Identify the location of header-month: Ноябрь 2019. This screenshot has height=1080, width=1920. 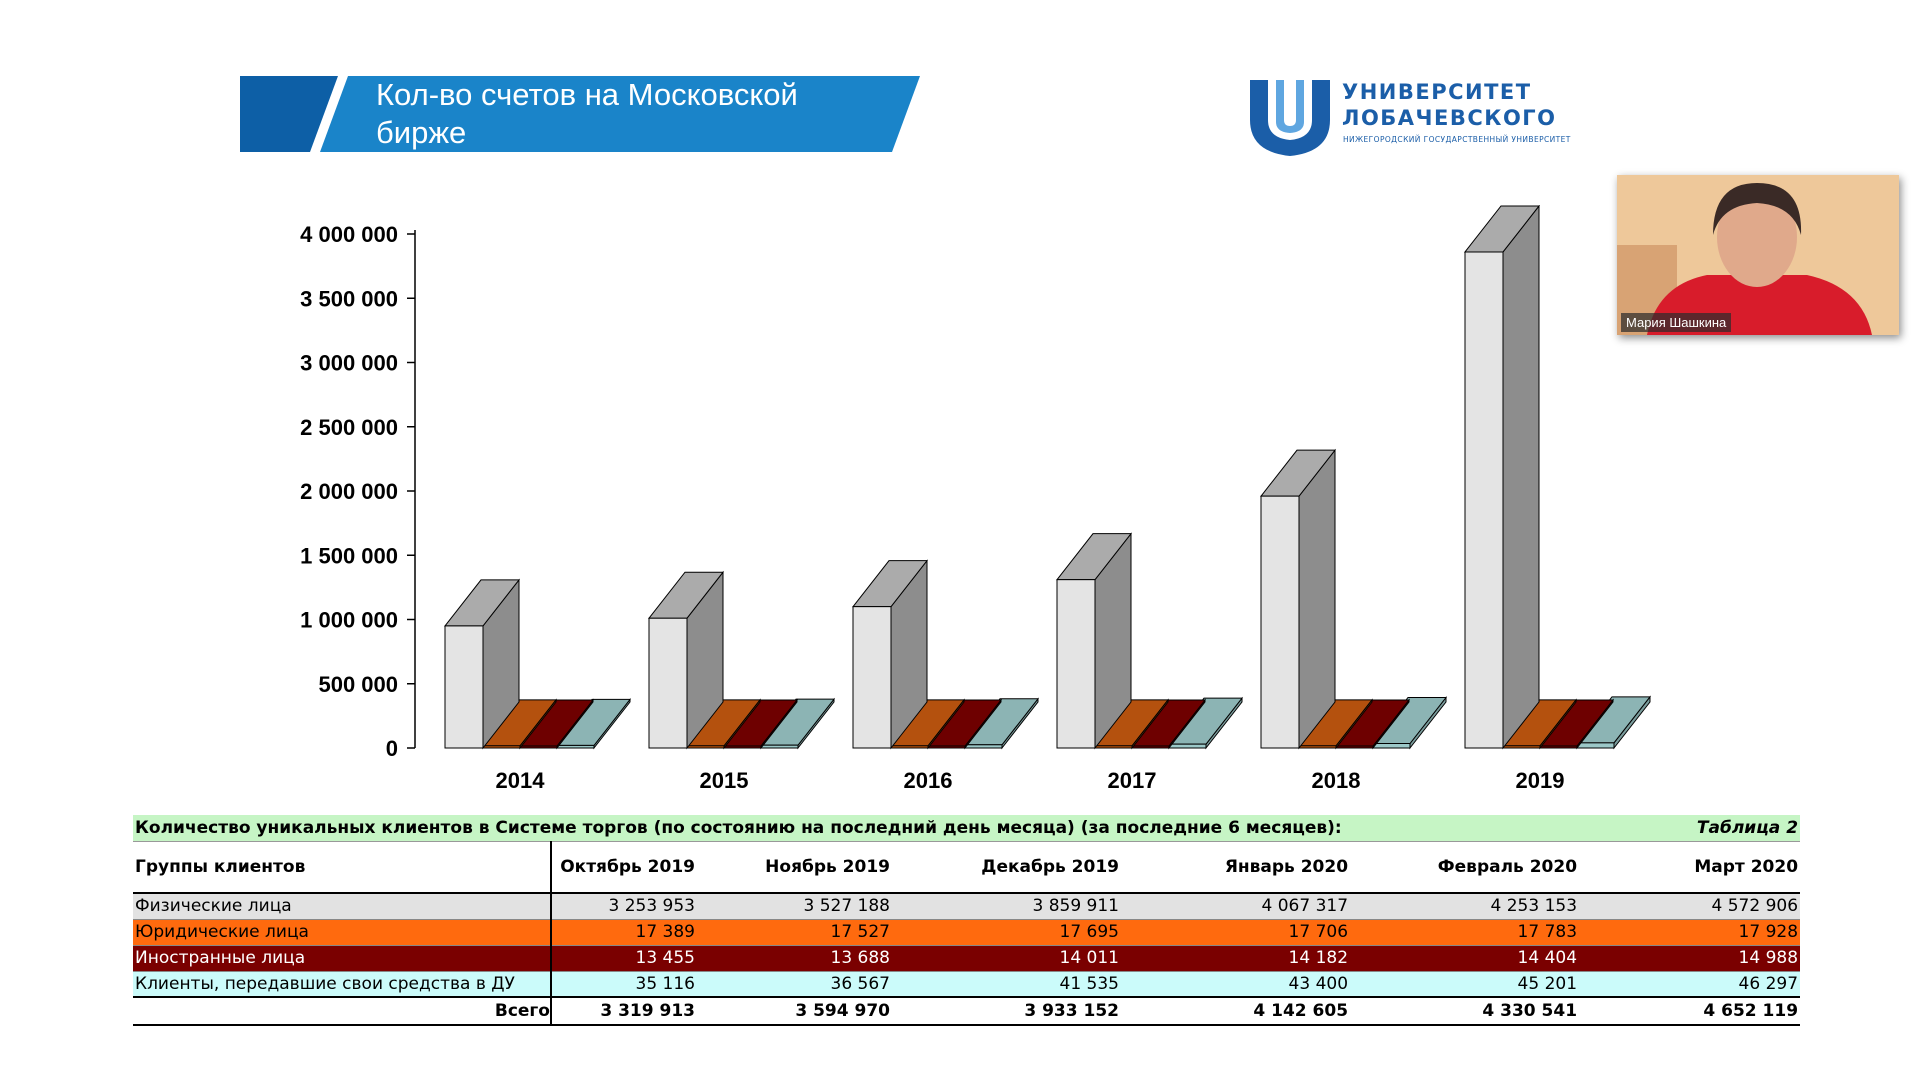
(794, 867).